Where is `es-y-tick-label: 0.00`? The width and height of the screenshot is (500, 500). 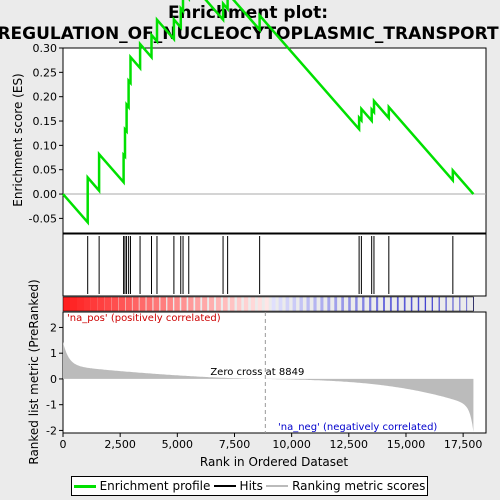 es-y-tick-label: 0.00 is located at coordinates (45, 194).